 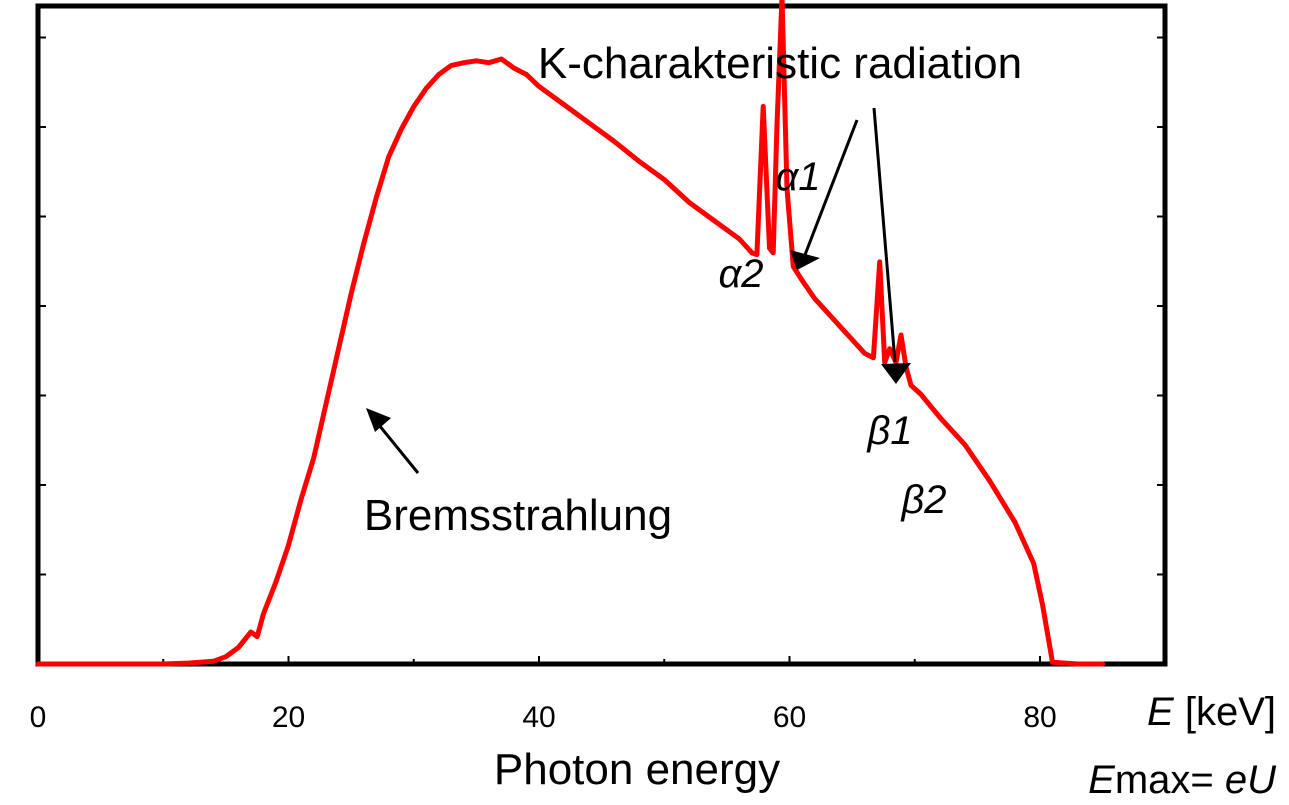 I want to click on emax-formula: Emax= eU, so click(x=1182, y=780).